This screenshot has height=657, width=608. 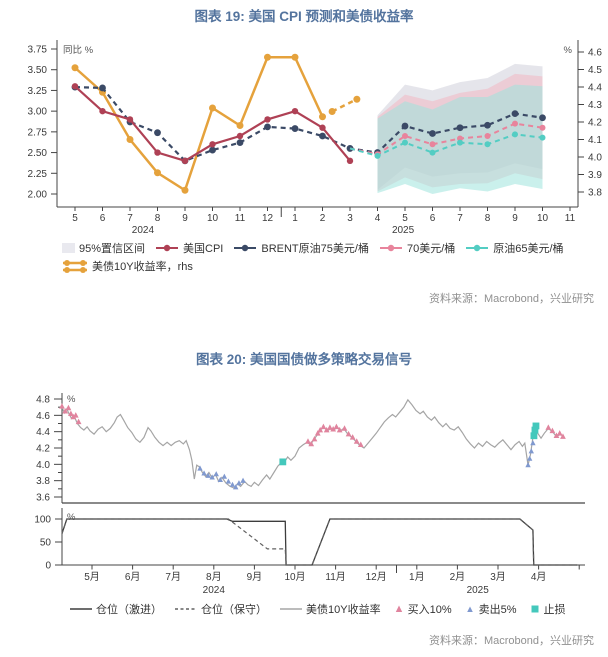 What do you see at coordinates (291, 609) in the screenshot?
I see `gray-line-icon` at bounding box center [291, 609].